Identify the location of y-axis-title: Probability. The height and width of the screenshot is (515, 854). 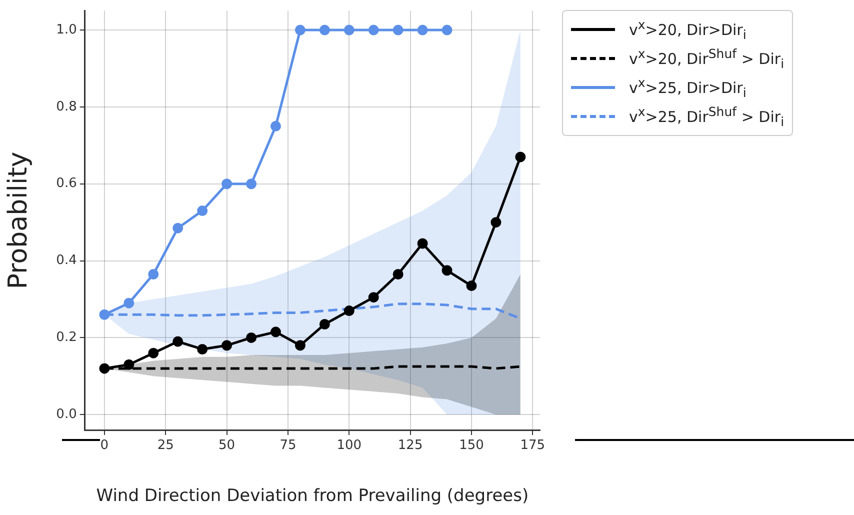
(18, 221).